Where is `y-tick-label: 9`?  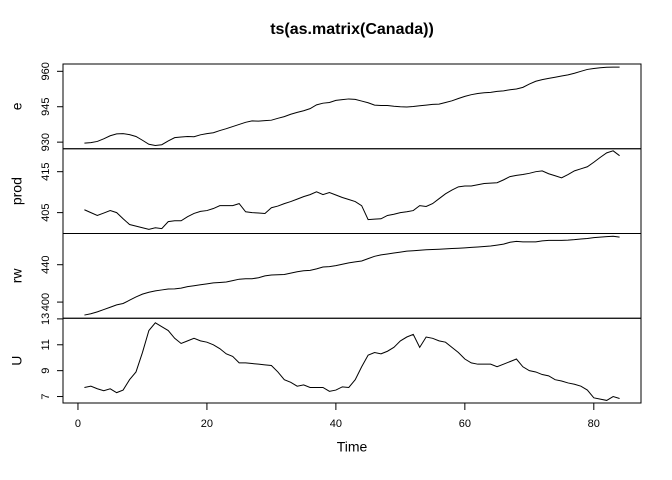 y-tick-label: 9 is located at coordinates (46, 371).